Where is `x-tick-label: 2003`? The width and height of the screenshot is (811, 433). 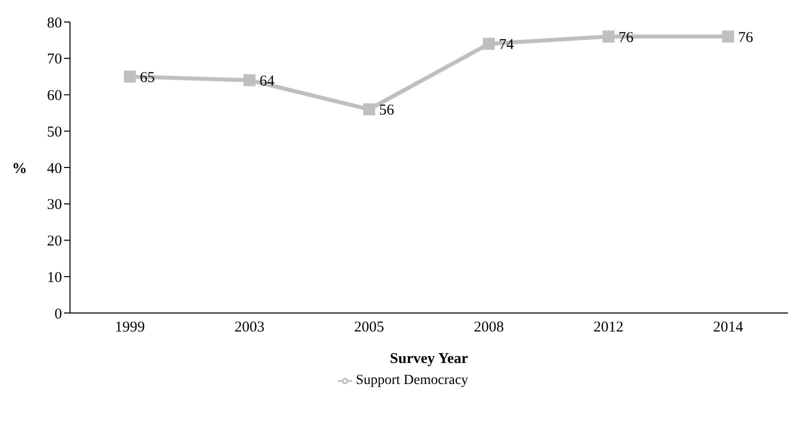 x-tick-label: 2003 is located at coordinates (249, 328).